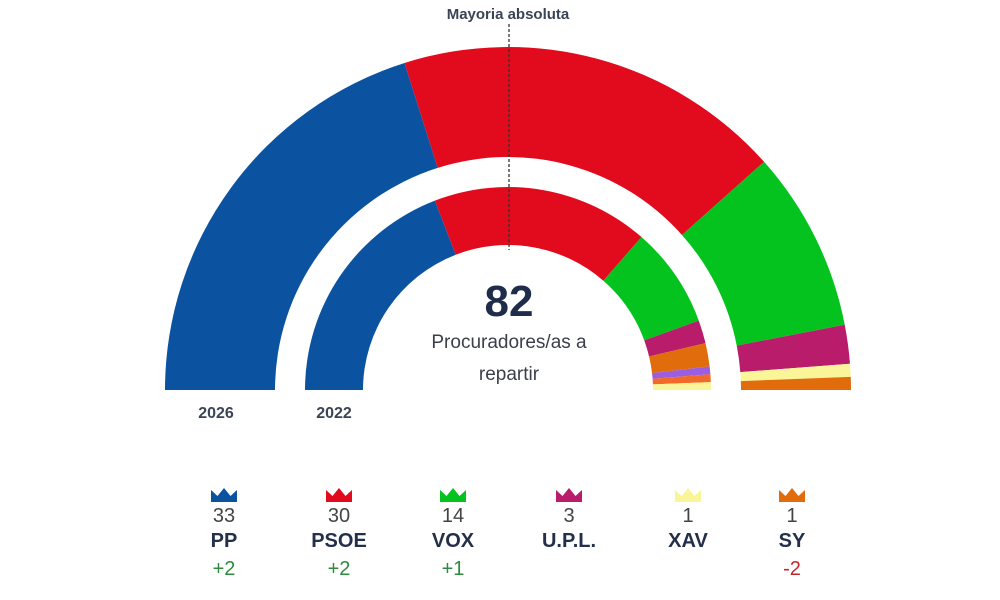 The width and height of the screenshot is (1000, 600). I want to click on center-label-2: repartir, so click(509, 374).